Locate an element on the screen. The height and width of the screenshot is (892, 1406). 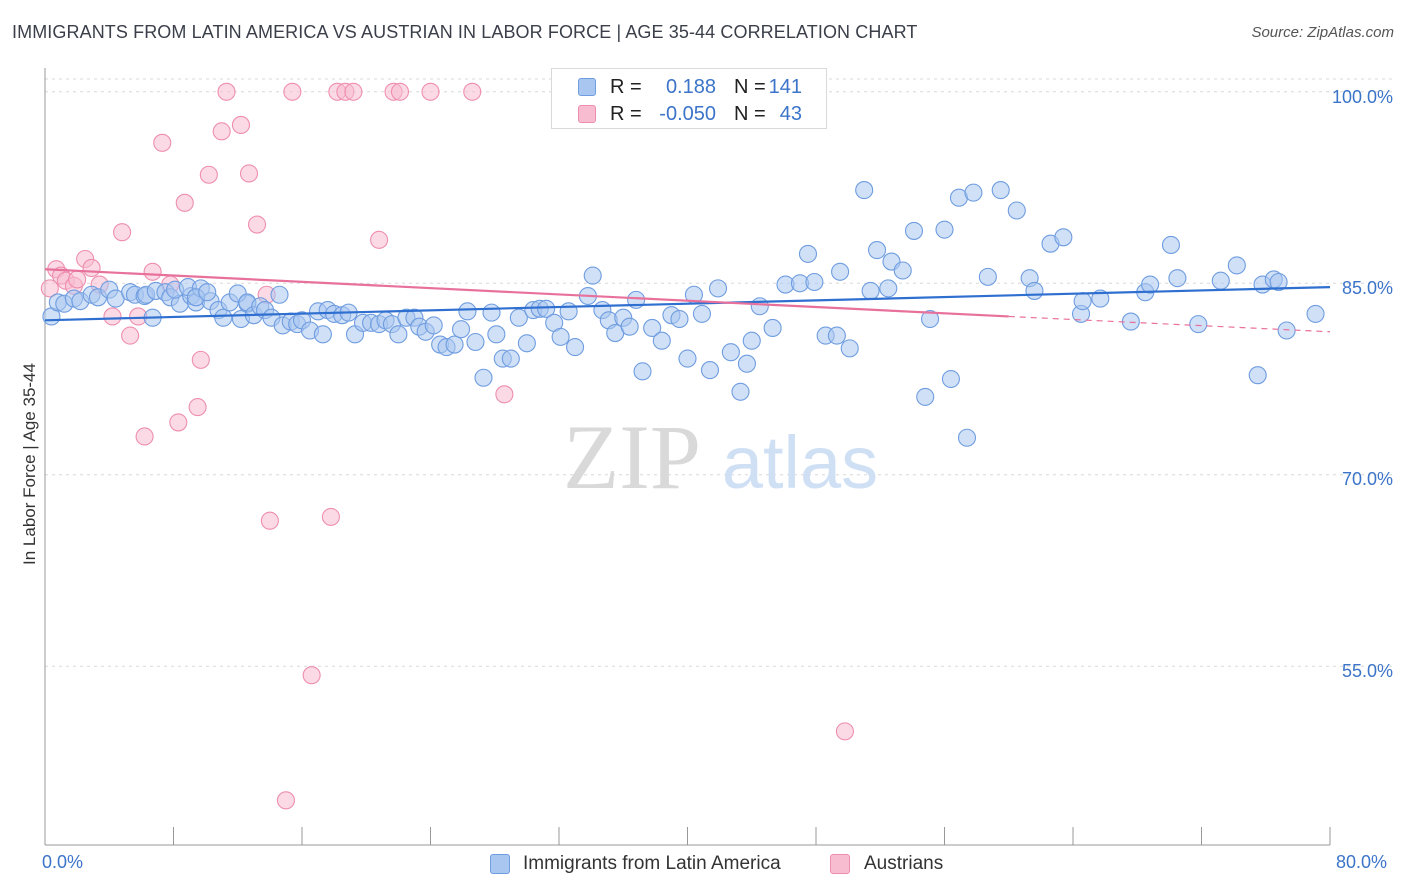
legend-label: Immigrants from Latin America is located at coordinates (652, 863).